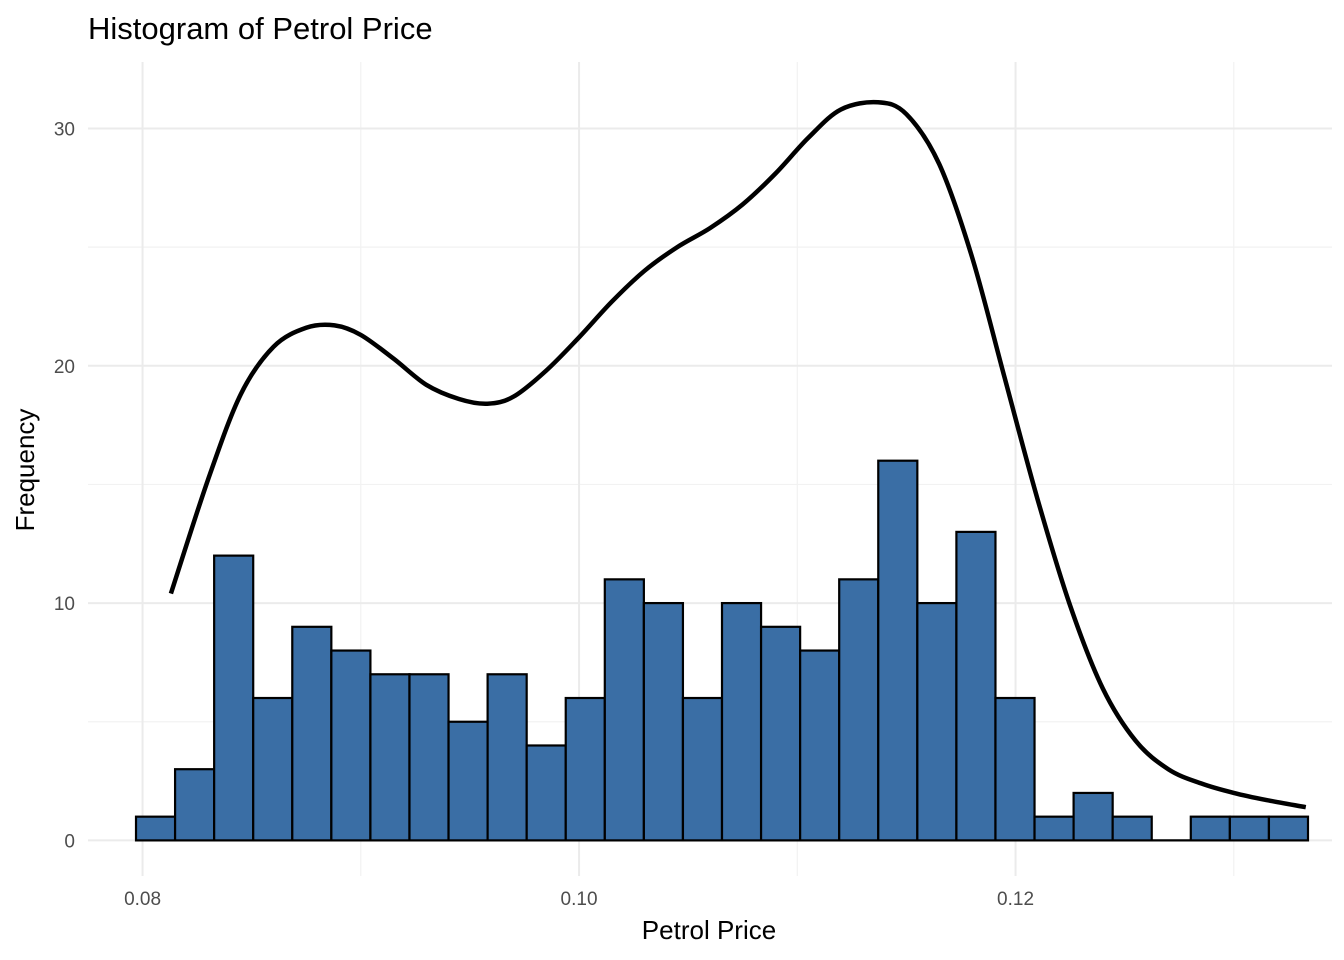 This screenshot has height=960, width=1344. Describe the element at coordinates (25, 470) in the screenshot. I see `y-axis-title: Frequency` at that location.